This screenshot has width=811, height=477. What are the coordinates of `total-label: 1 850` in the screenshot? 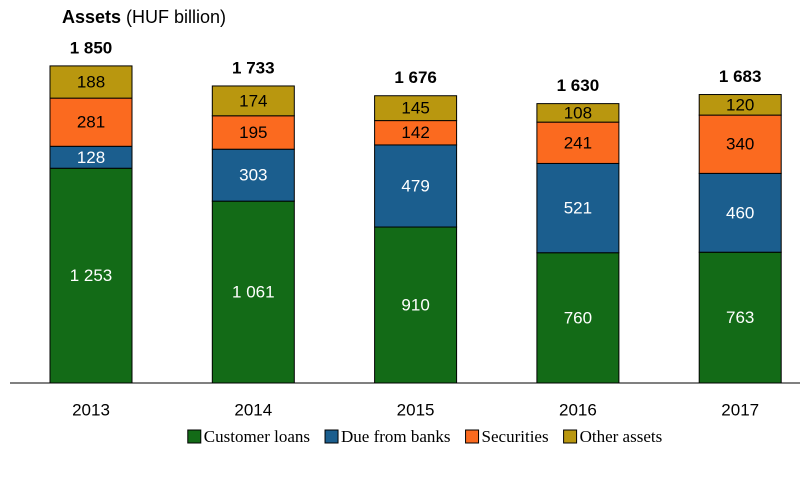 It's located at (91, 47).